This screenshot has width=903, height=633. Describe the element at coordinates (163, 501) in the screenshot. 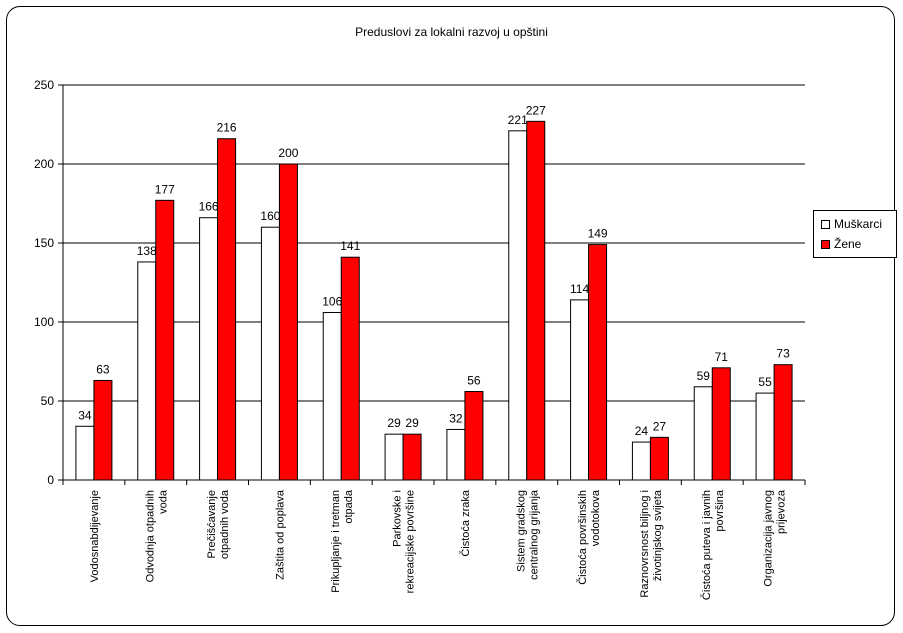

I see `category-label: voda` at that location.